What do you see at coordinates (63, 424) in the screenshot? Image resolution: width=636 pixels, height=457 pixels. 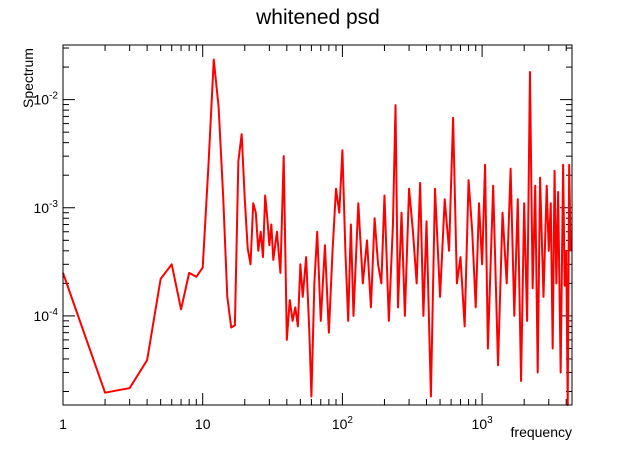 I see `x-tick-label: 1` at bounding box center [63, 424].